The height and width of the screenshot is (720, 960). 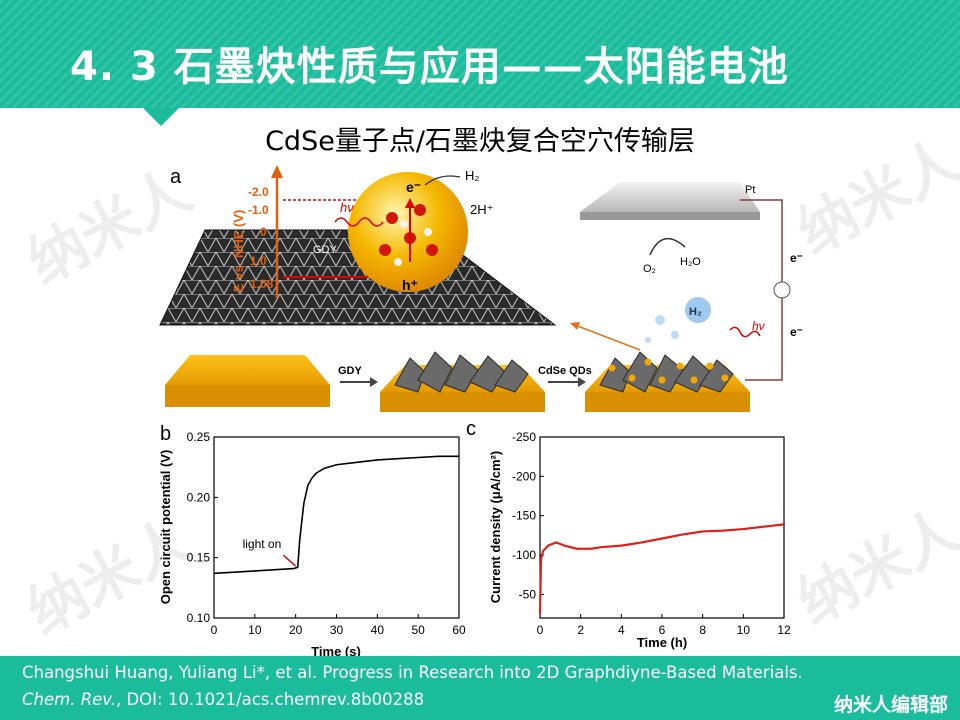 What do you see at coordinates (472, 175) in the screenshot?
I see `h2-product-label: H₂` at bounding box center [472, 175].